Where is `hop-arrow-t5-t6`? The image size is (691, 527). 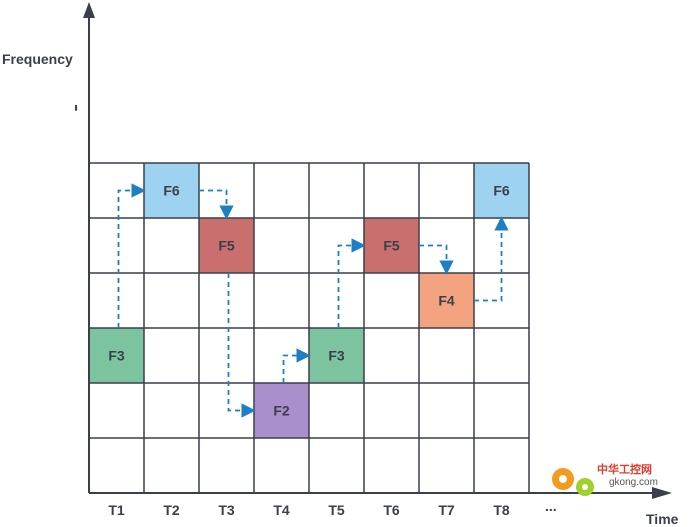
hop-arrow-t5-t6 is located at coordinates (351, 283).